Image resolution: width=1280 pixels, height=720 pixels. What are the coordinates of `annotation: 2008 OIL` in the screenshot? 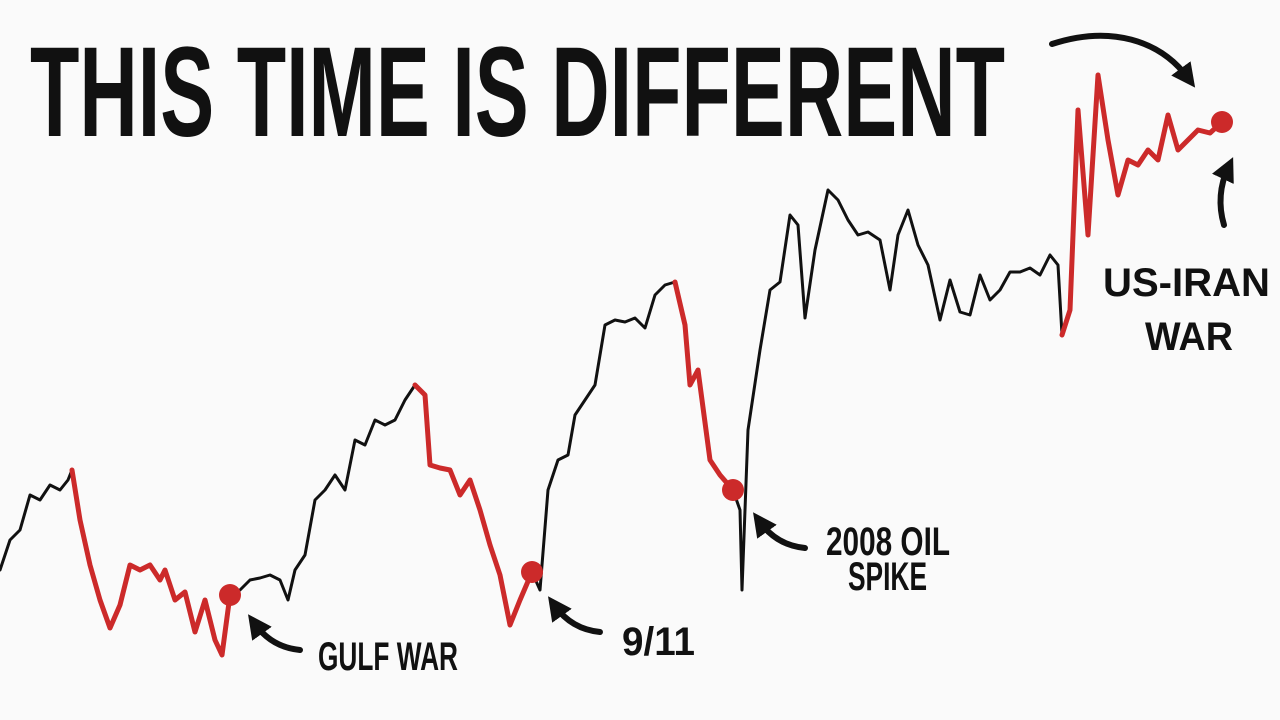 It's located at (888, 542).